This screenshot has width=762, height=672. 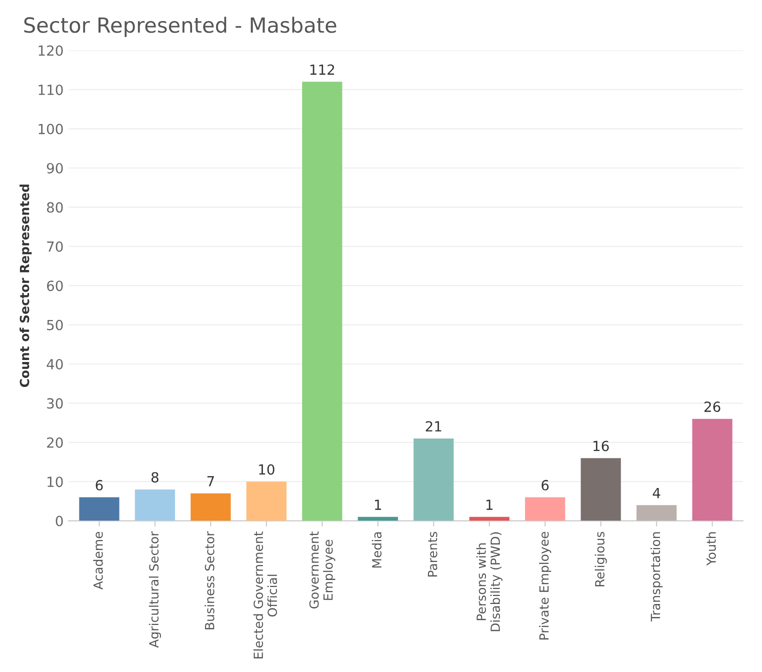 I want to click on data-label: 8, so click(x=154, y=477).